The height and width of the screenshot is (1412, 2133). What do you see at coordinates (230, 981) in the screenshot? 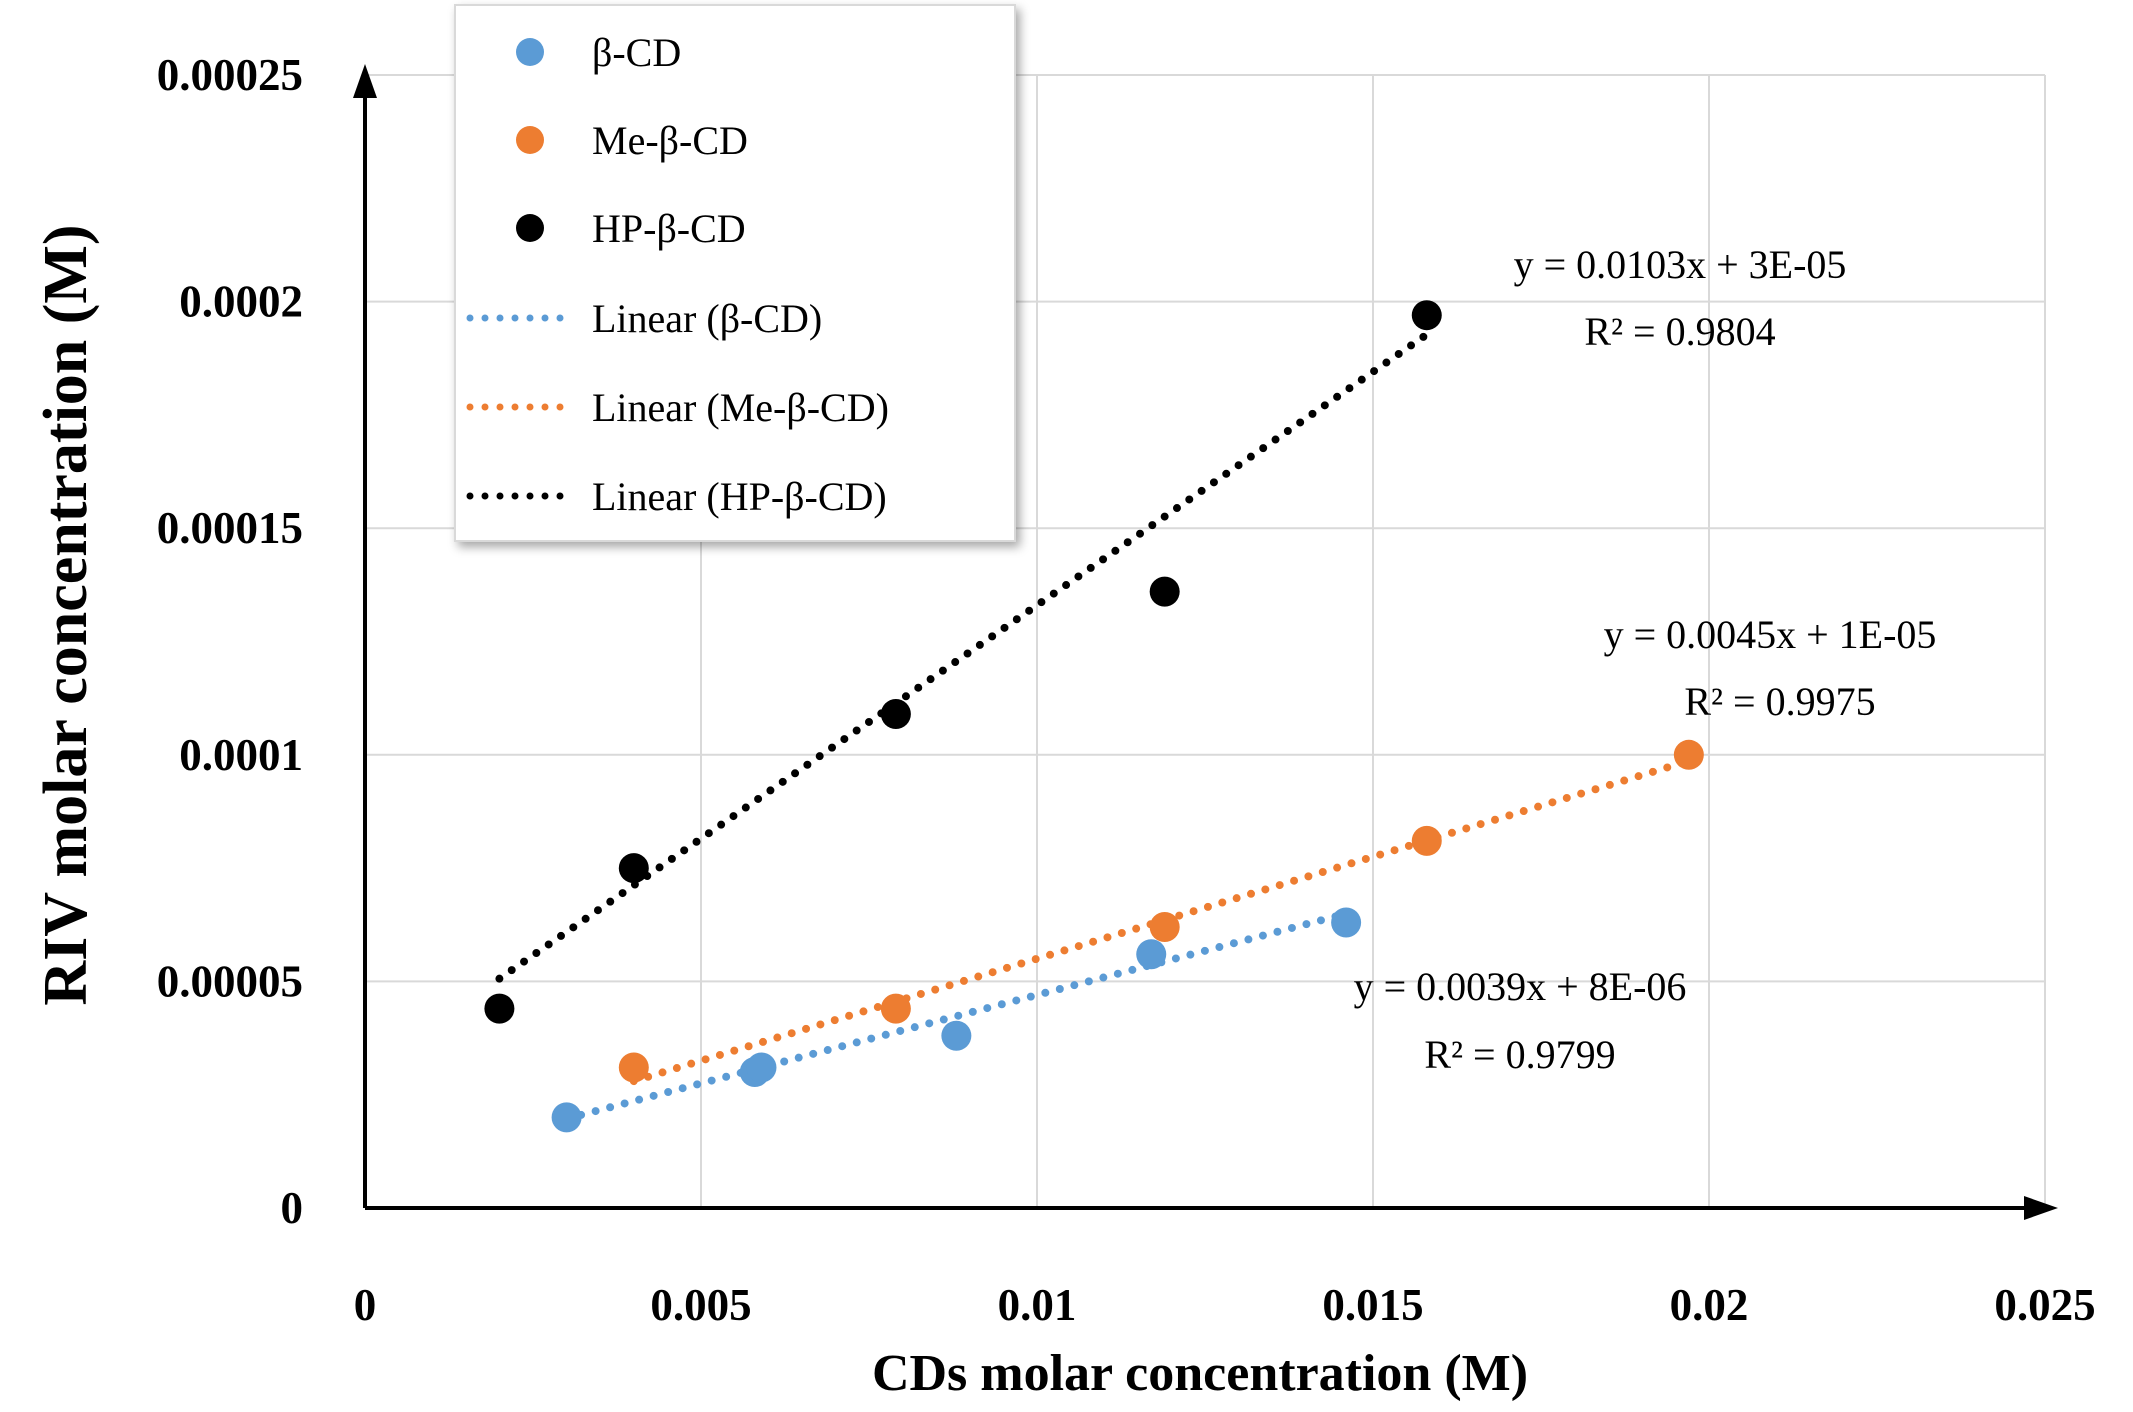
I see `y-tick-label: 0.00005` at bounding box center [230, 981].